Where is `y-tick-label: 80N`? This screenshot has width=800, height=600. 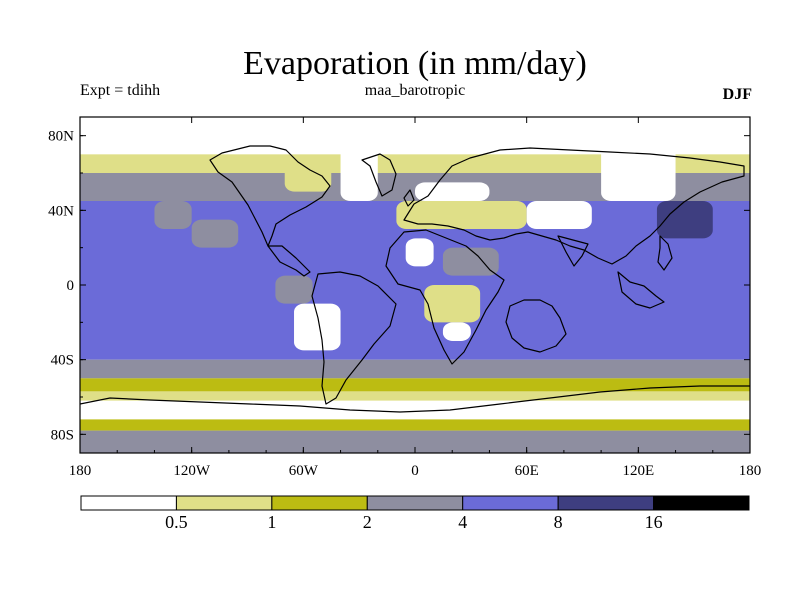 y-tick-label: 80N is located at coordinates (61, 137).